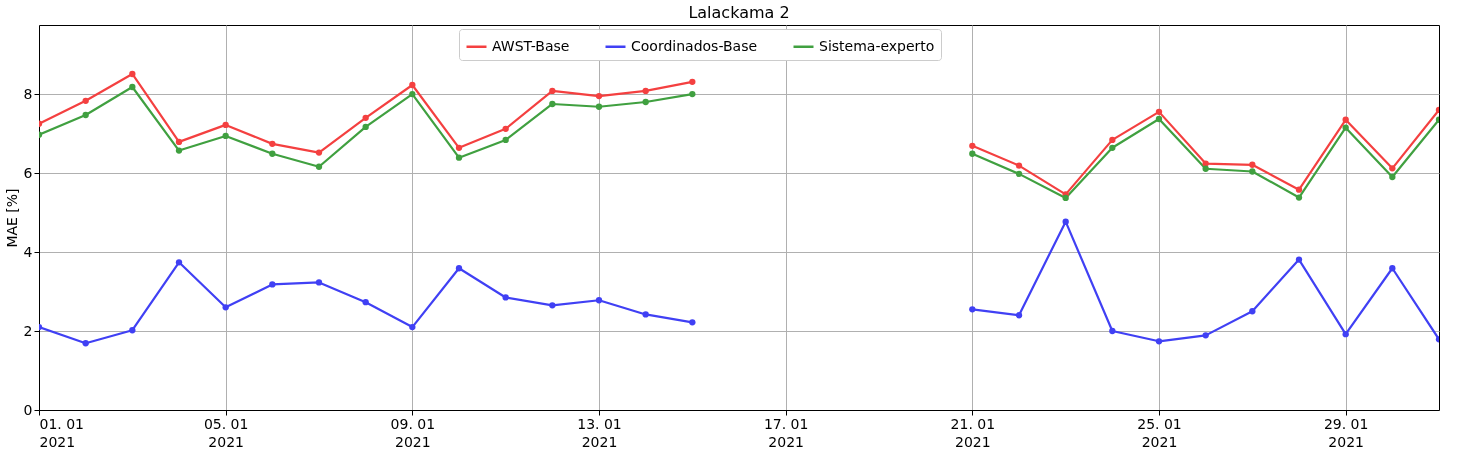 This screenshot has height=475, width=1474. I want to click on legend-label: Coordinados-Base, so click(694, 45).